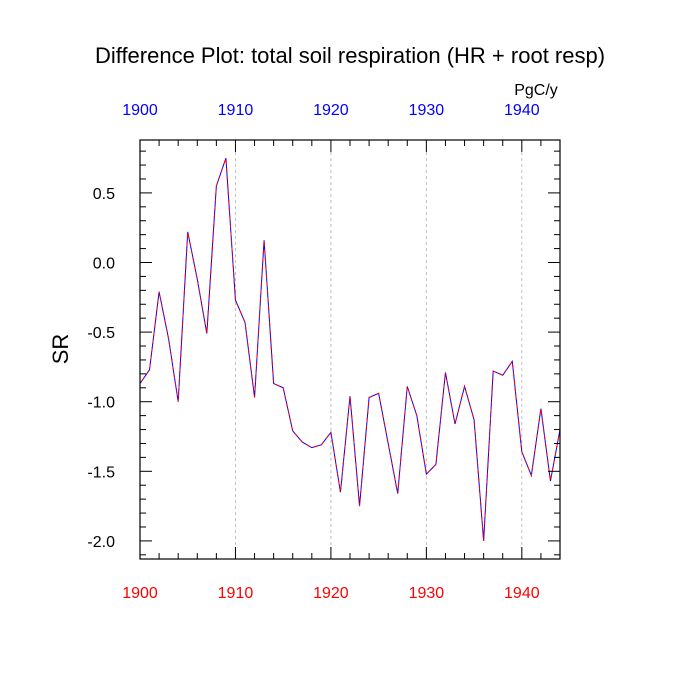 The width and height of the screenshot is (700, 700). Describe the element at coordinates (522, 110) in the screenshot. I see `x-tick-label-top: 1940` at that location.